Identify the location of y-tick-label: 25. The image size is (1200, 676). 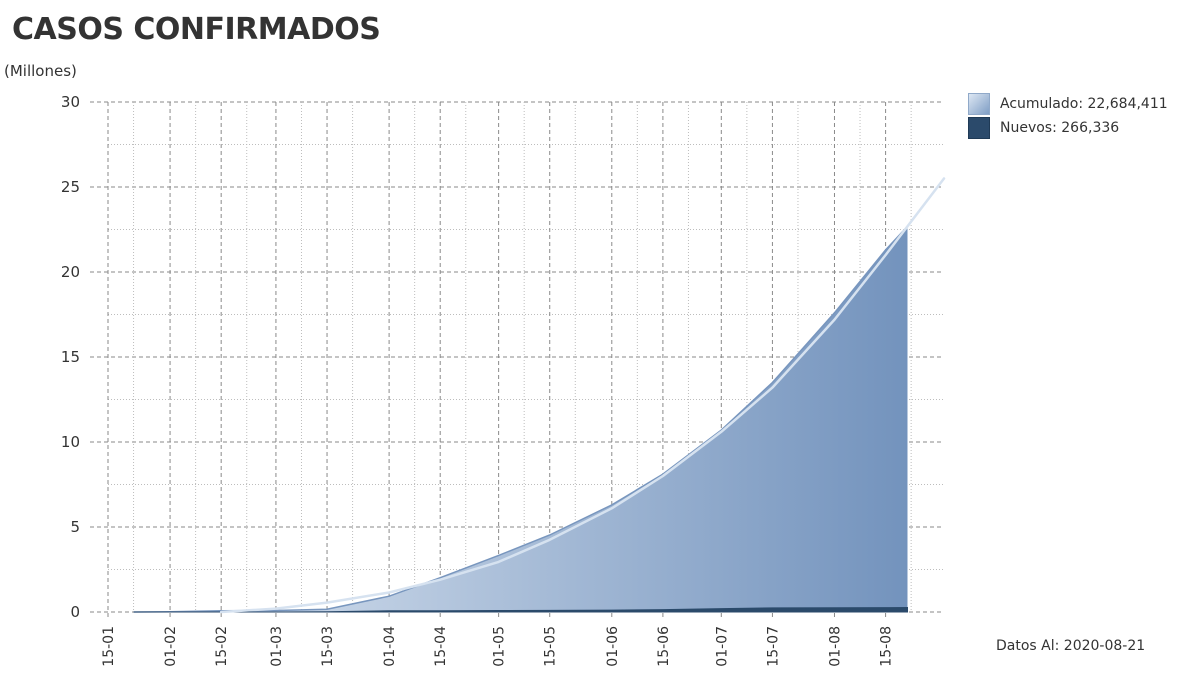
(70, 187).